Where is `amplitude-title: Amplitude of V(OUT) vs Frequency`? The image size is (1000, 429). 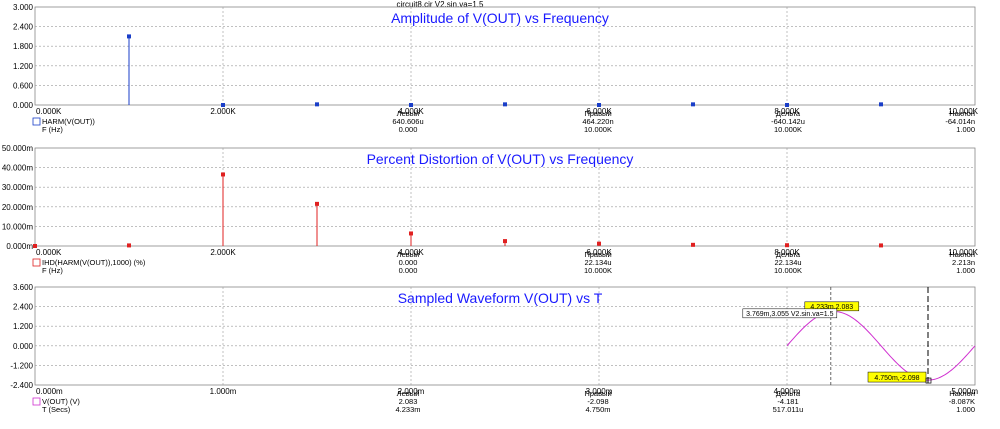 amplitude-title: Amplitude of V(OUT) vs Frequency is located at coordinates (500, 18).